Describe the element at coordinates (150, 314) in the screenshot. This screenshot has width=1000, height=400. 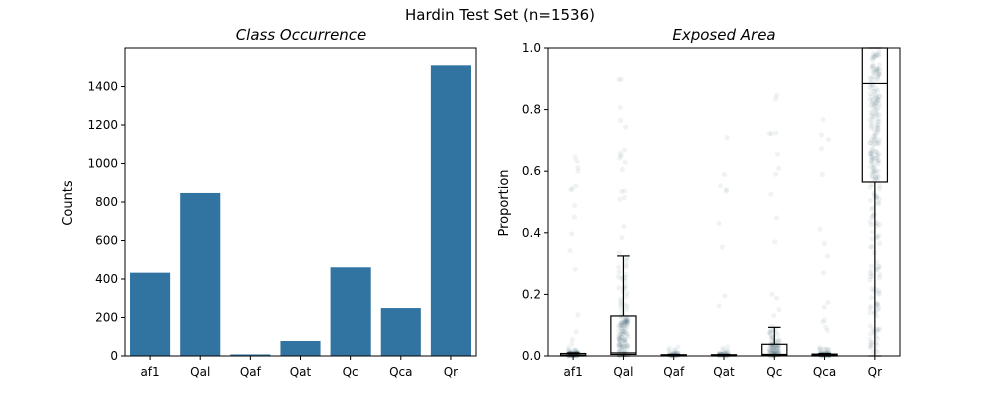
I see `bar-af1` at that location.